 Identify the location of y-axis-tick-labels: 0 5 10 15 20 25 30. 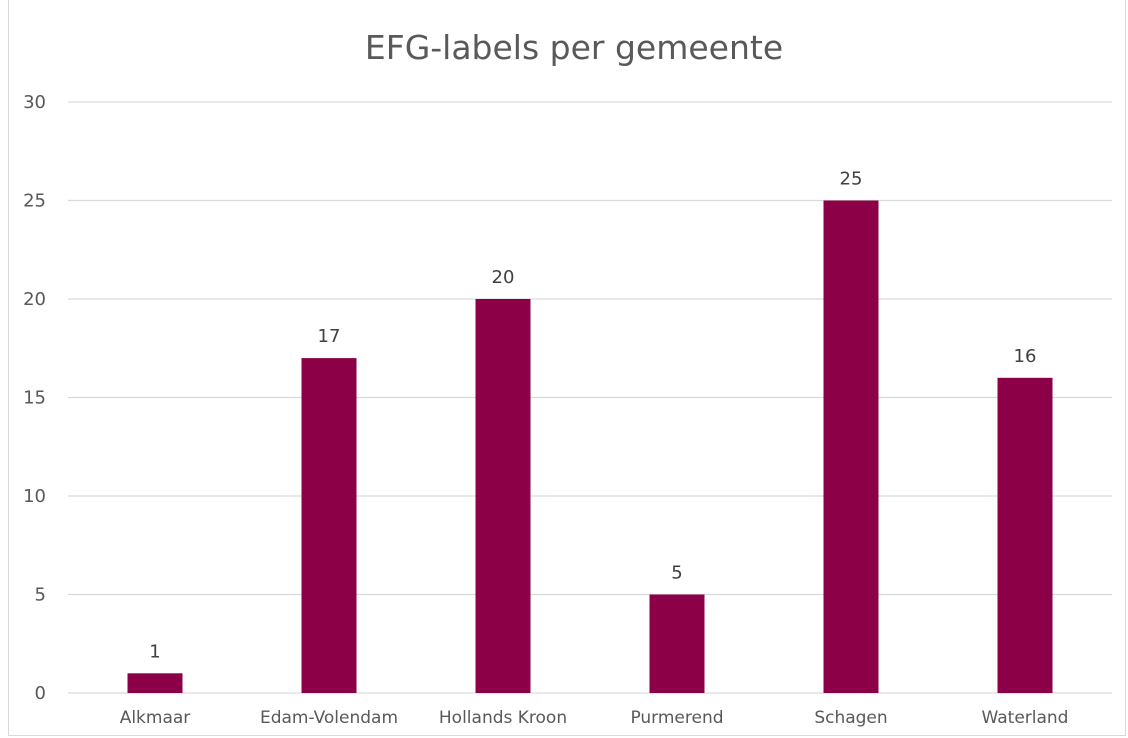
(34, 398).